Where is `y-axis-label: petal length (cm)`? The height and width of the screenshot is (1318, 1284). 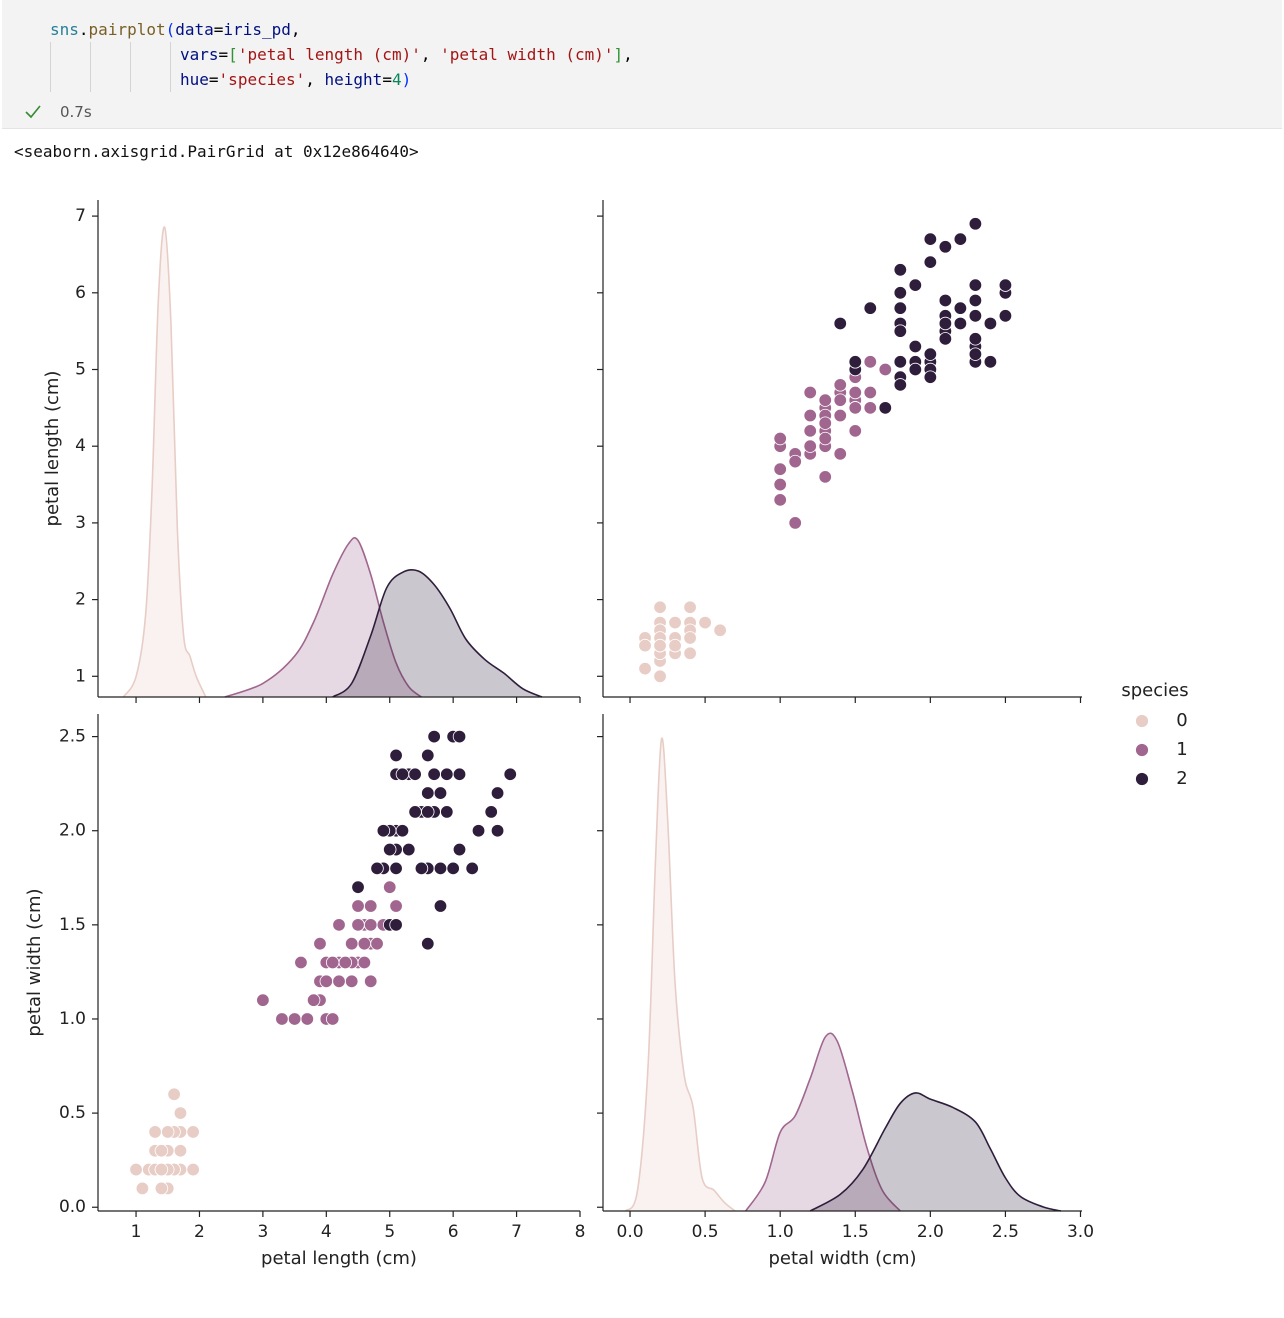
y-axis-label: petal length (cm) is located at coordinates (52, 449).